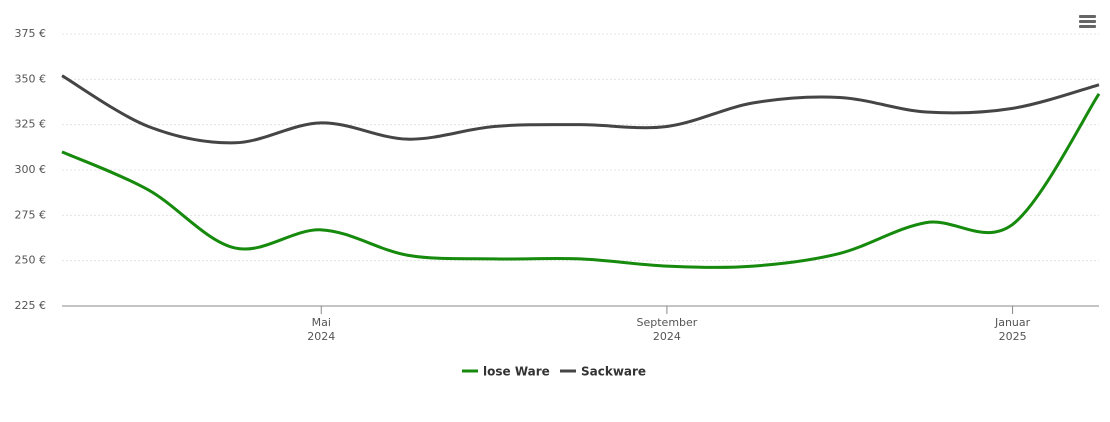  I want to click on x-tick-label: September, so click(667, 322).